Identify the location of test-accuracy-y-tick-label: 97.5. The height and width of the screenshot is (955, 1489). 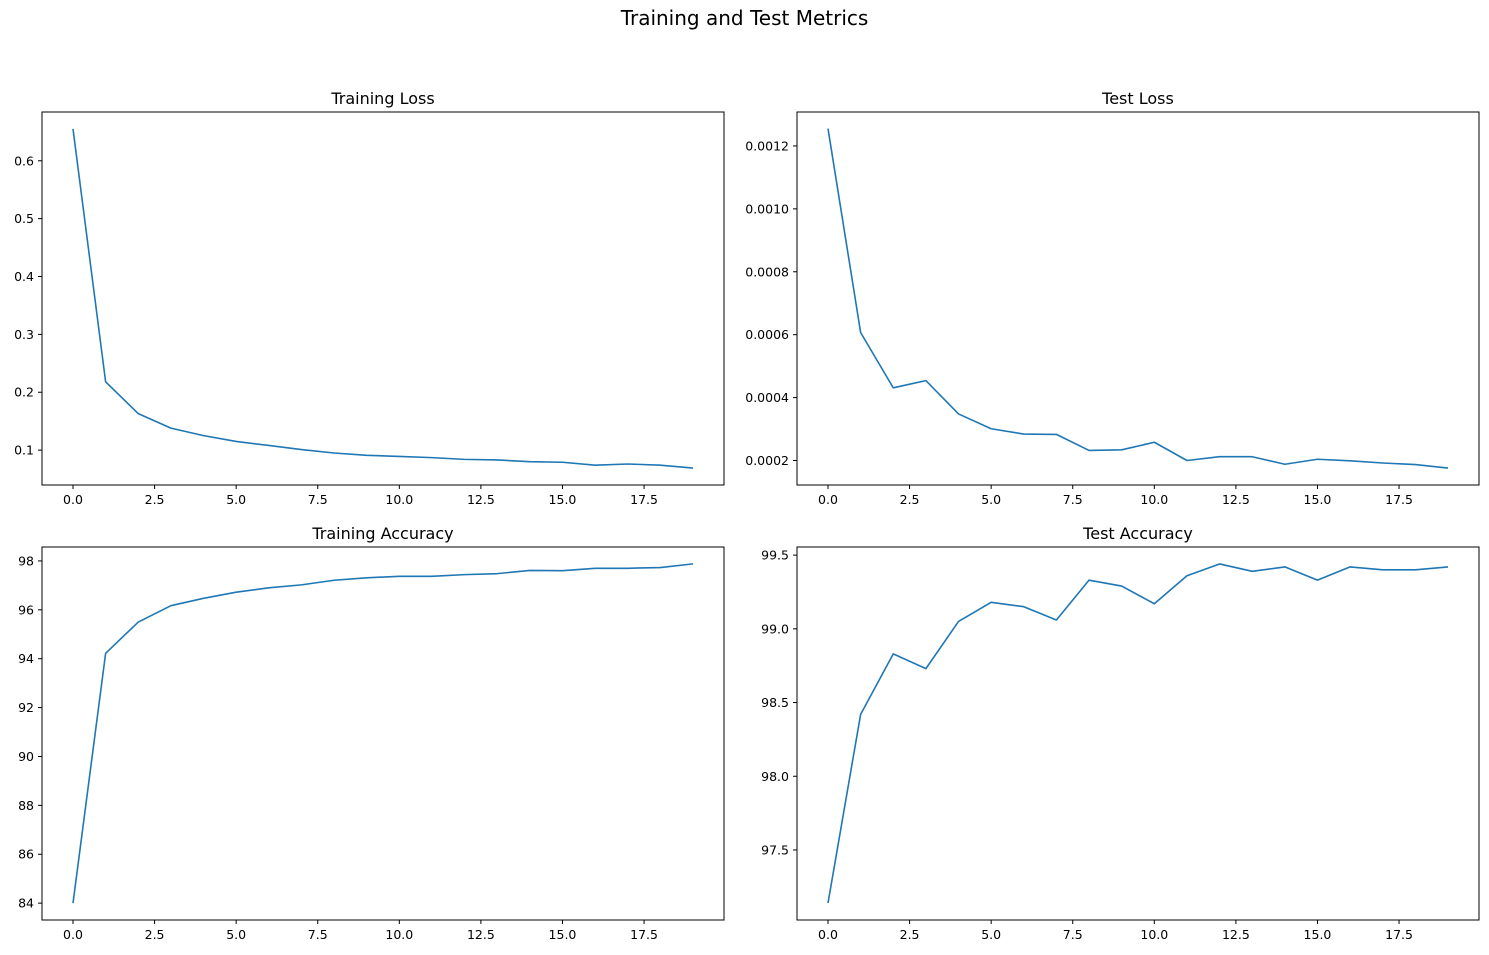
(775, 849).